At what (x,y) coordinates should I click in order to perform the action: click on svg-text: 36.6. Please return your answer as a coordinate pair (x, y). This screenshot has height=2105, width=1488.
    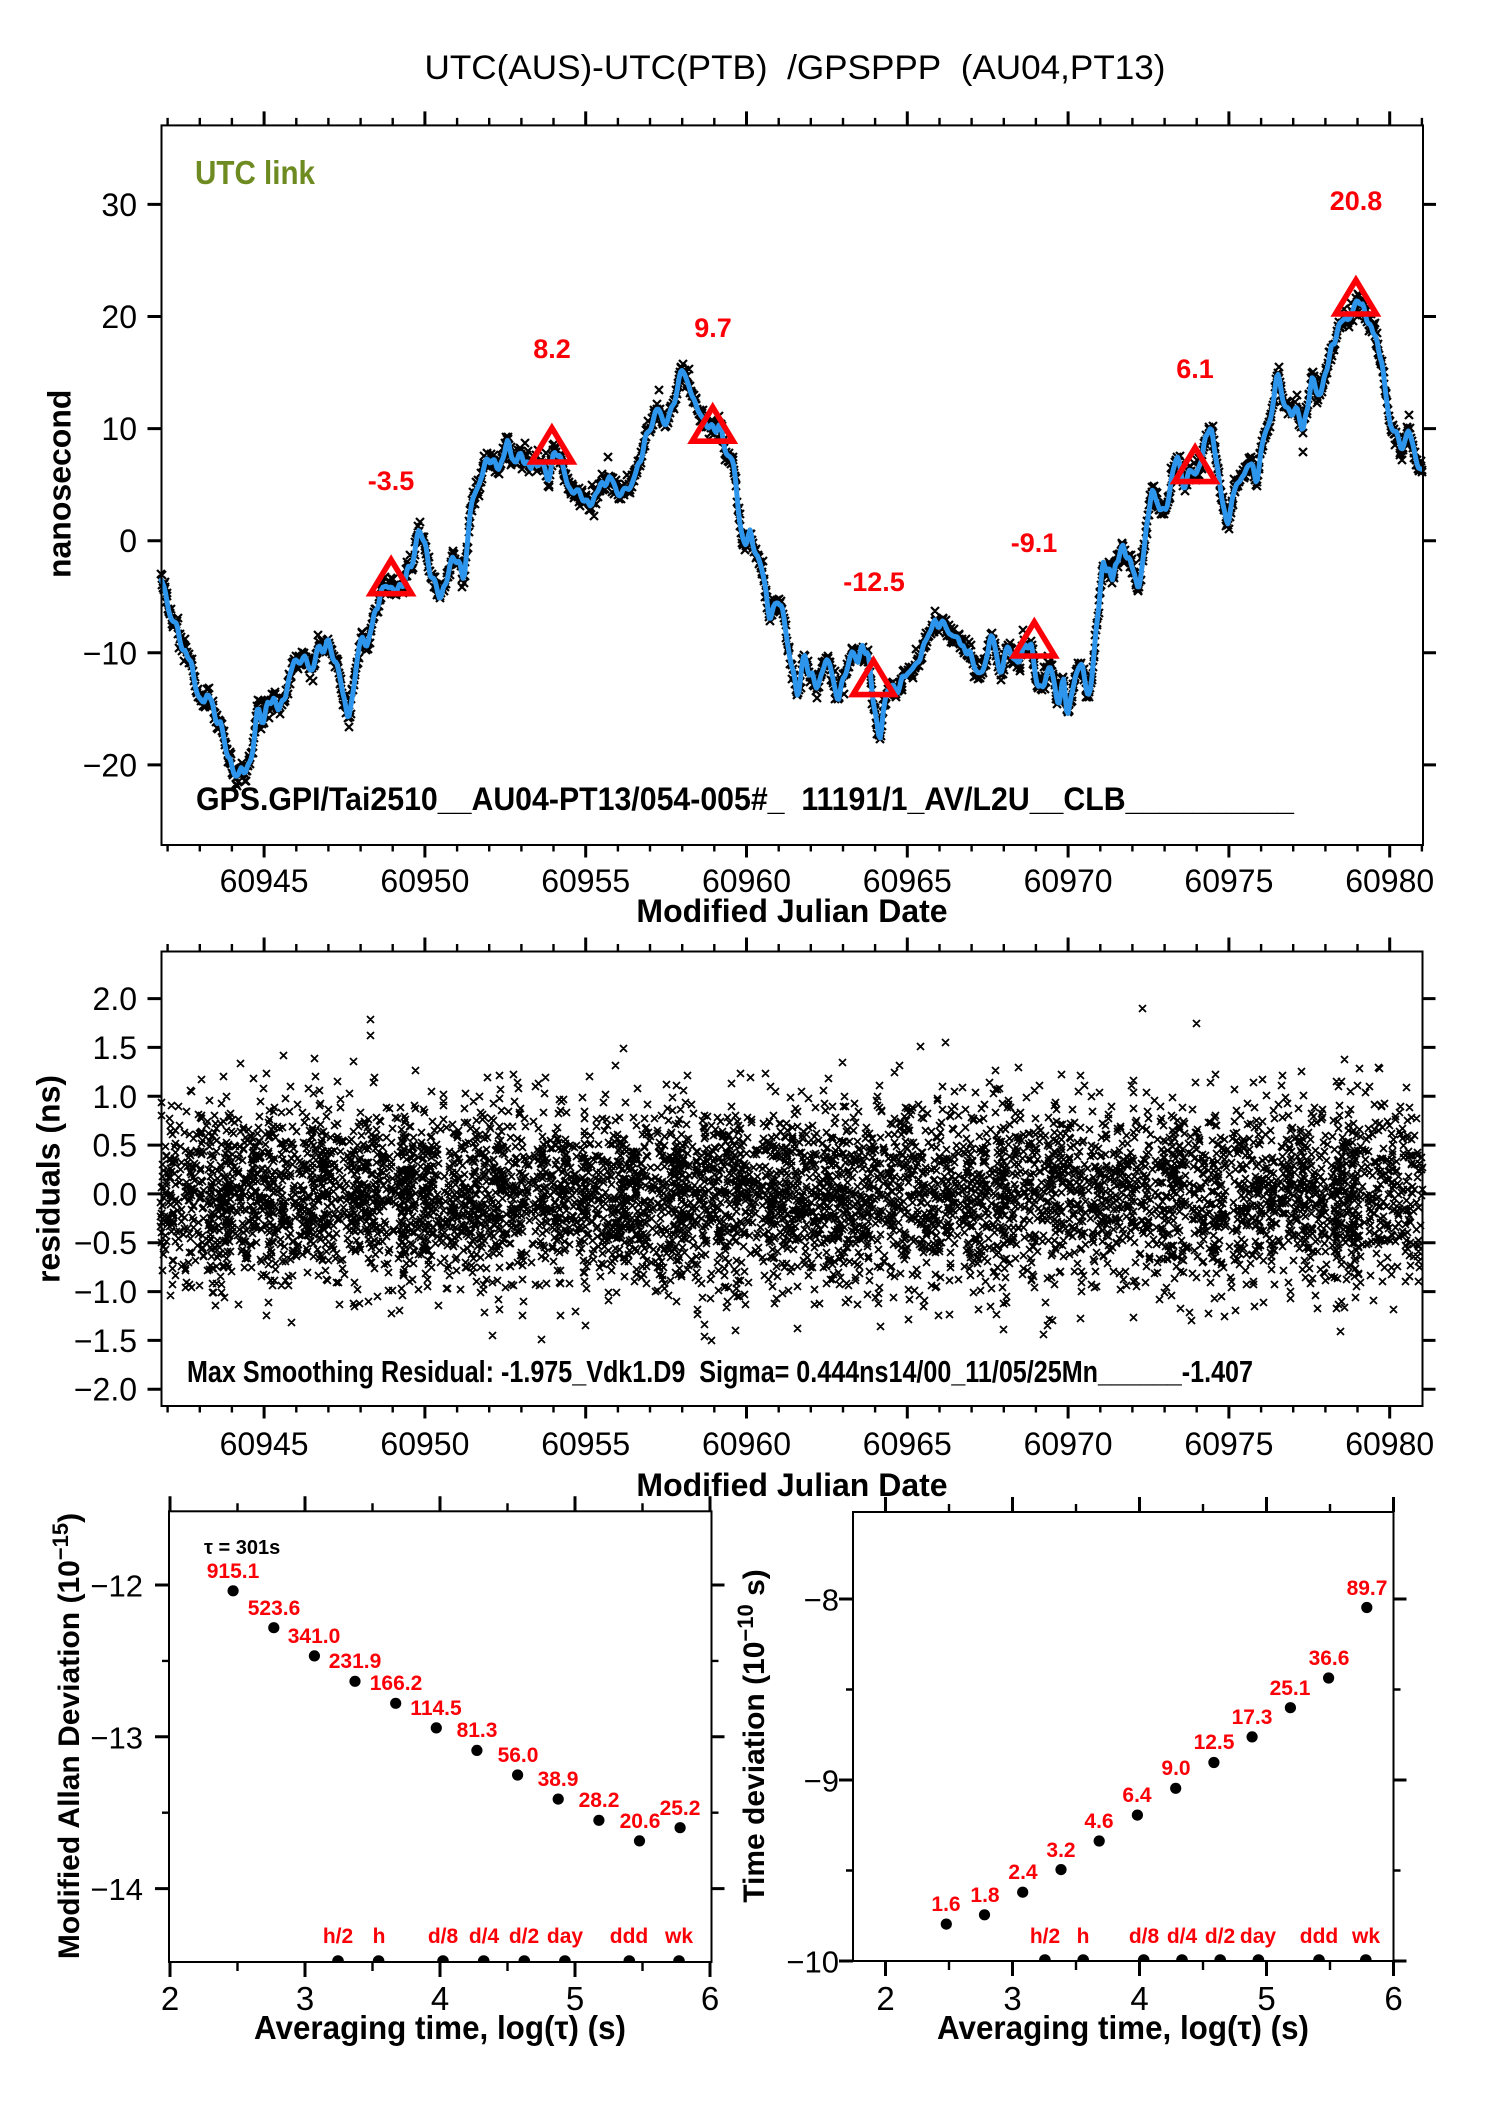
    Looking at the image, I should click on (1329, 1658).